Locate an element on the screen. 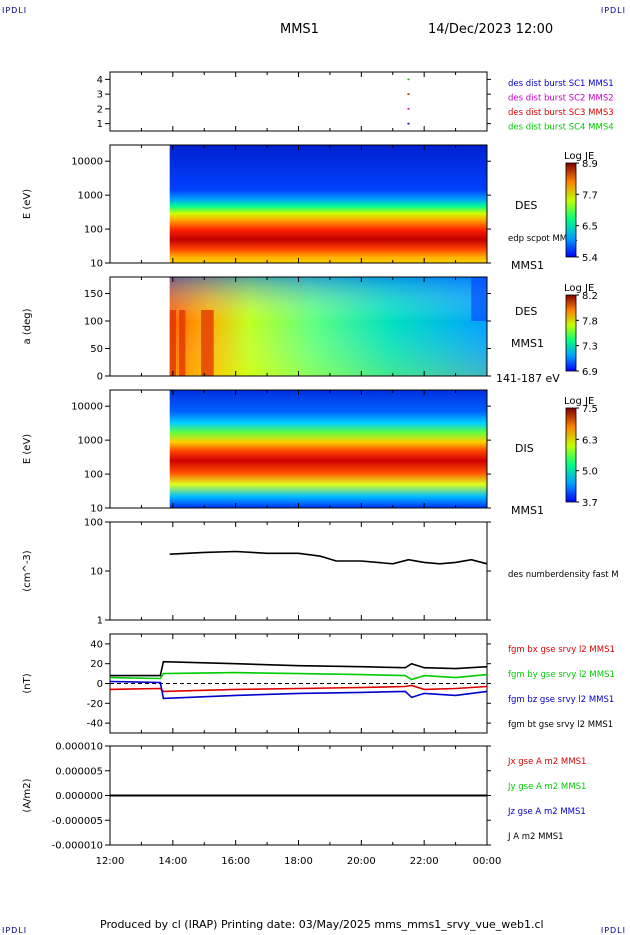  legend-current-1: Jy gse A m2 MMS1 is located at coordinates (546, 787).